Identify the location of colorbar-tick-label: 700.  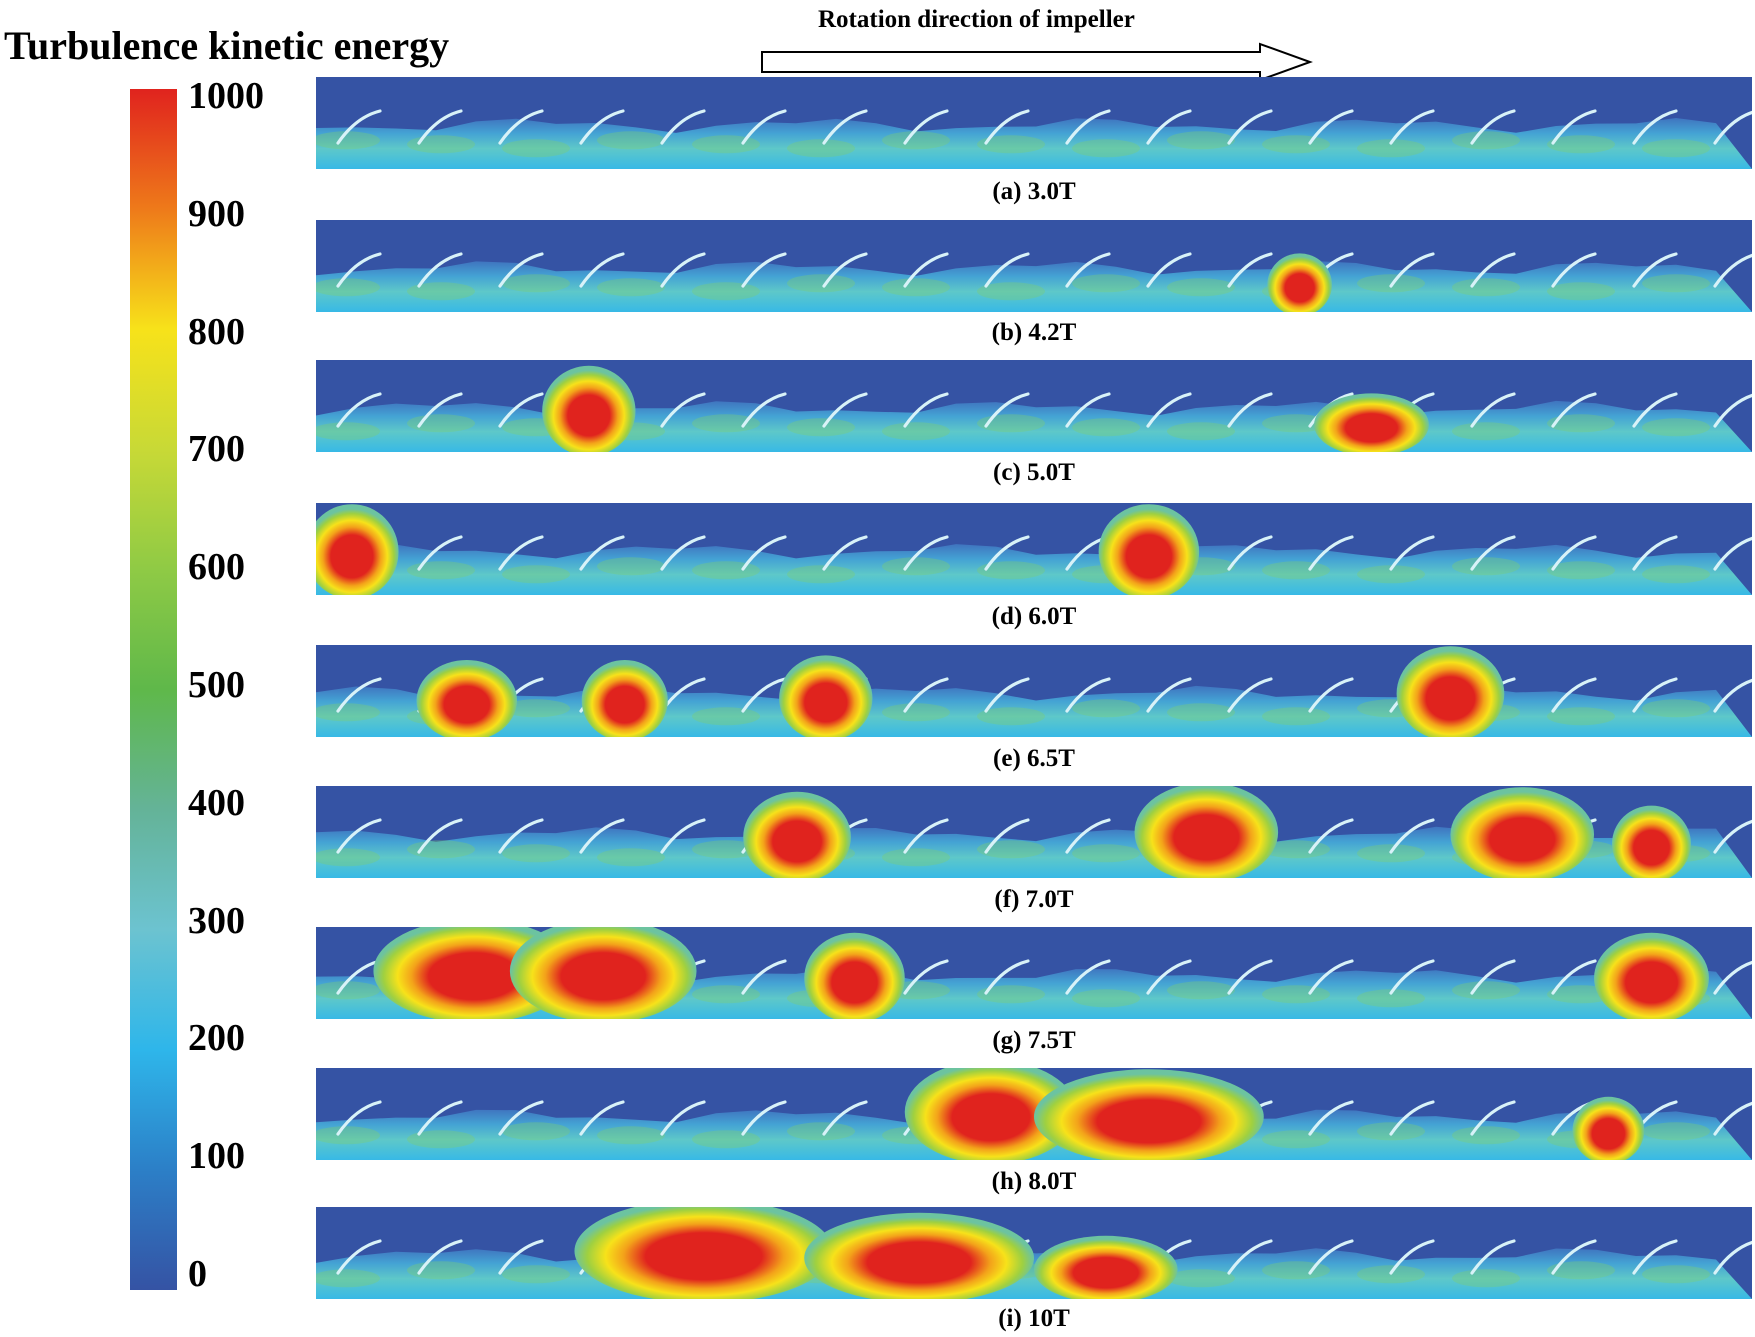
(216, 449).